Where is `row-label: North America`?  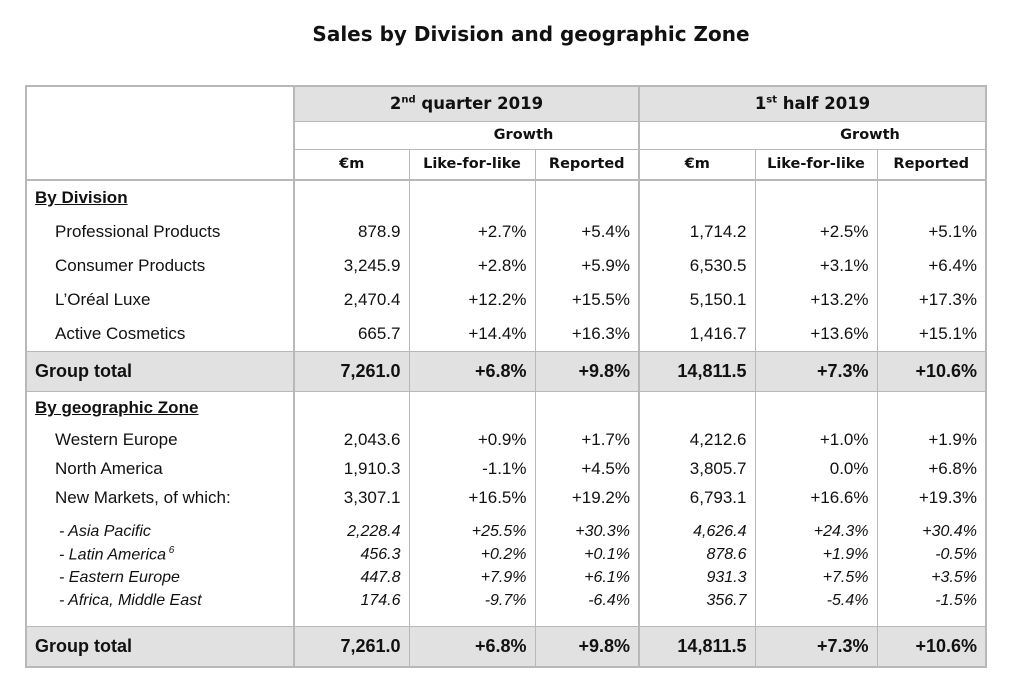 row-label: North America is located at coordinates (159, 468).